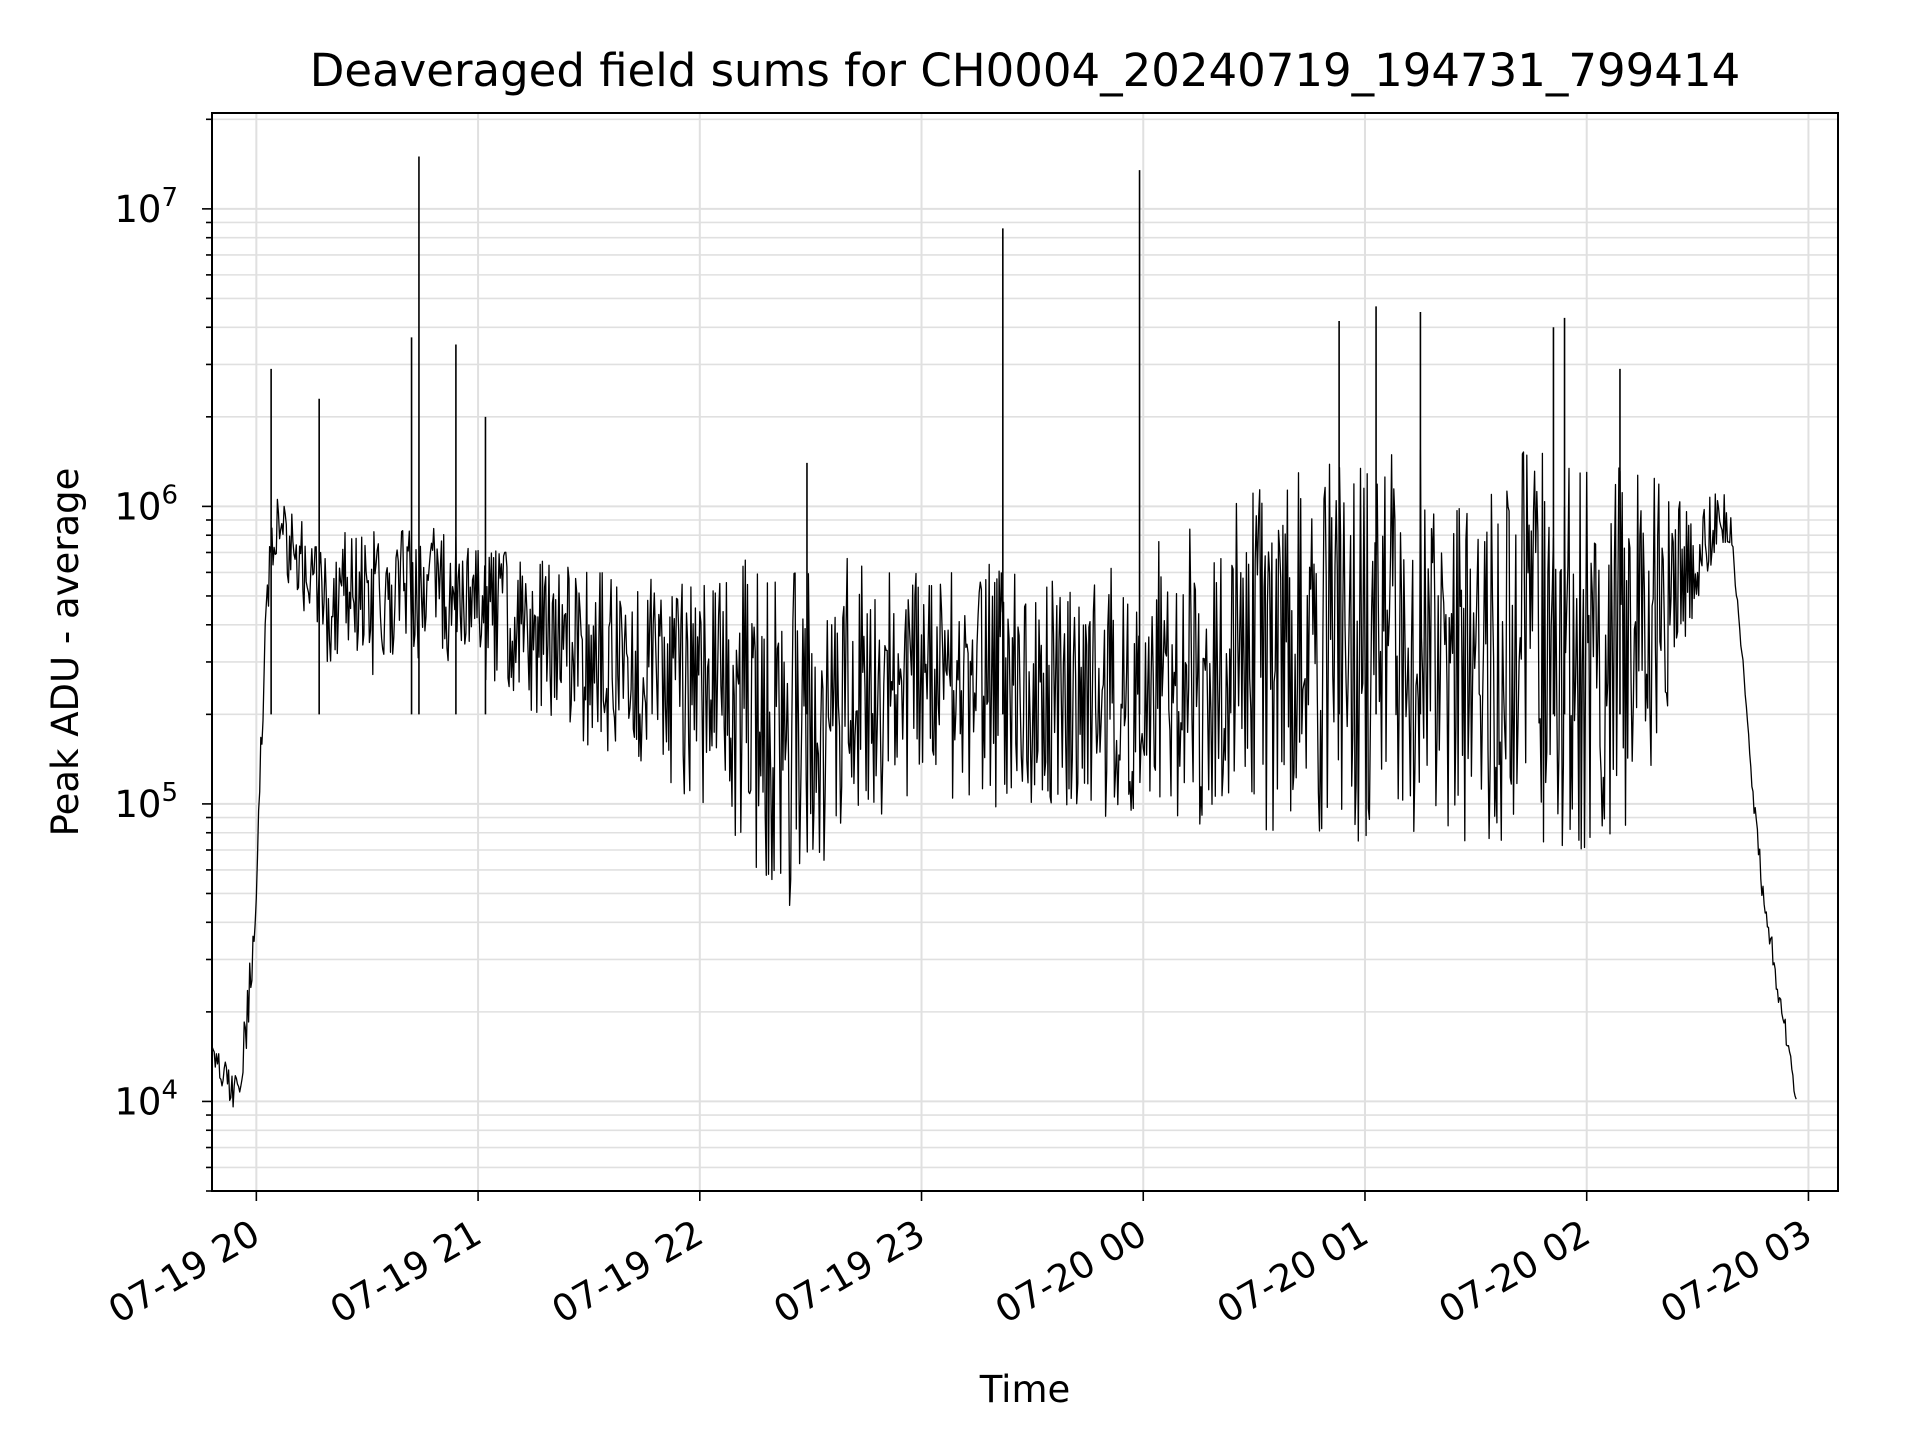  Describe the element at coordinates (163, 655) in the screenshot. I see `y-axis-ticks: 104 105 106 107` at that location.